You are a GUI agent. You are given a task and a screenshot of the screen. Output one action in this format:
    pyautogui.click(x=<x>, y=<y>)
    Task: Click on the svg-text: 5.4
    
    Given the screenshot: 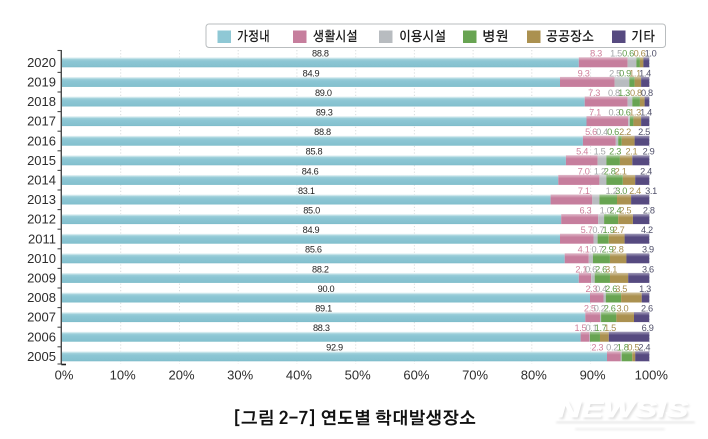 What is the action you would take?
    pyautogui.click(x=582, y=152)
    